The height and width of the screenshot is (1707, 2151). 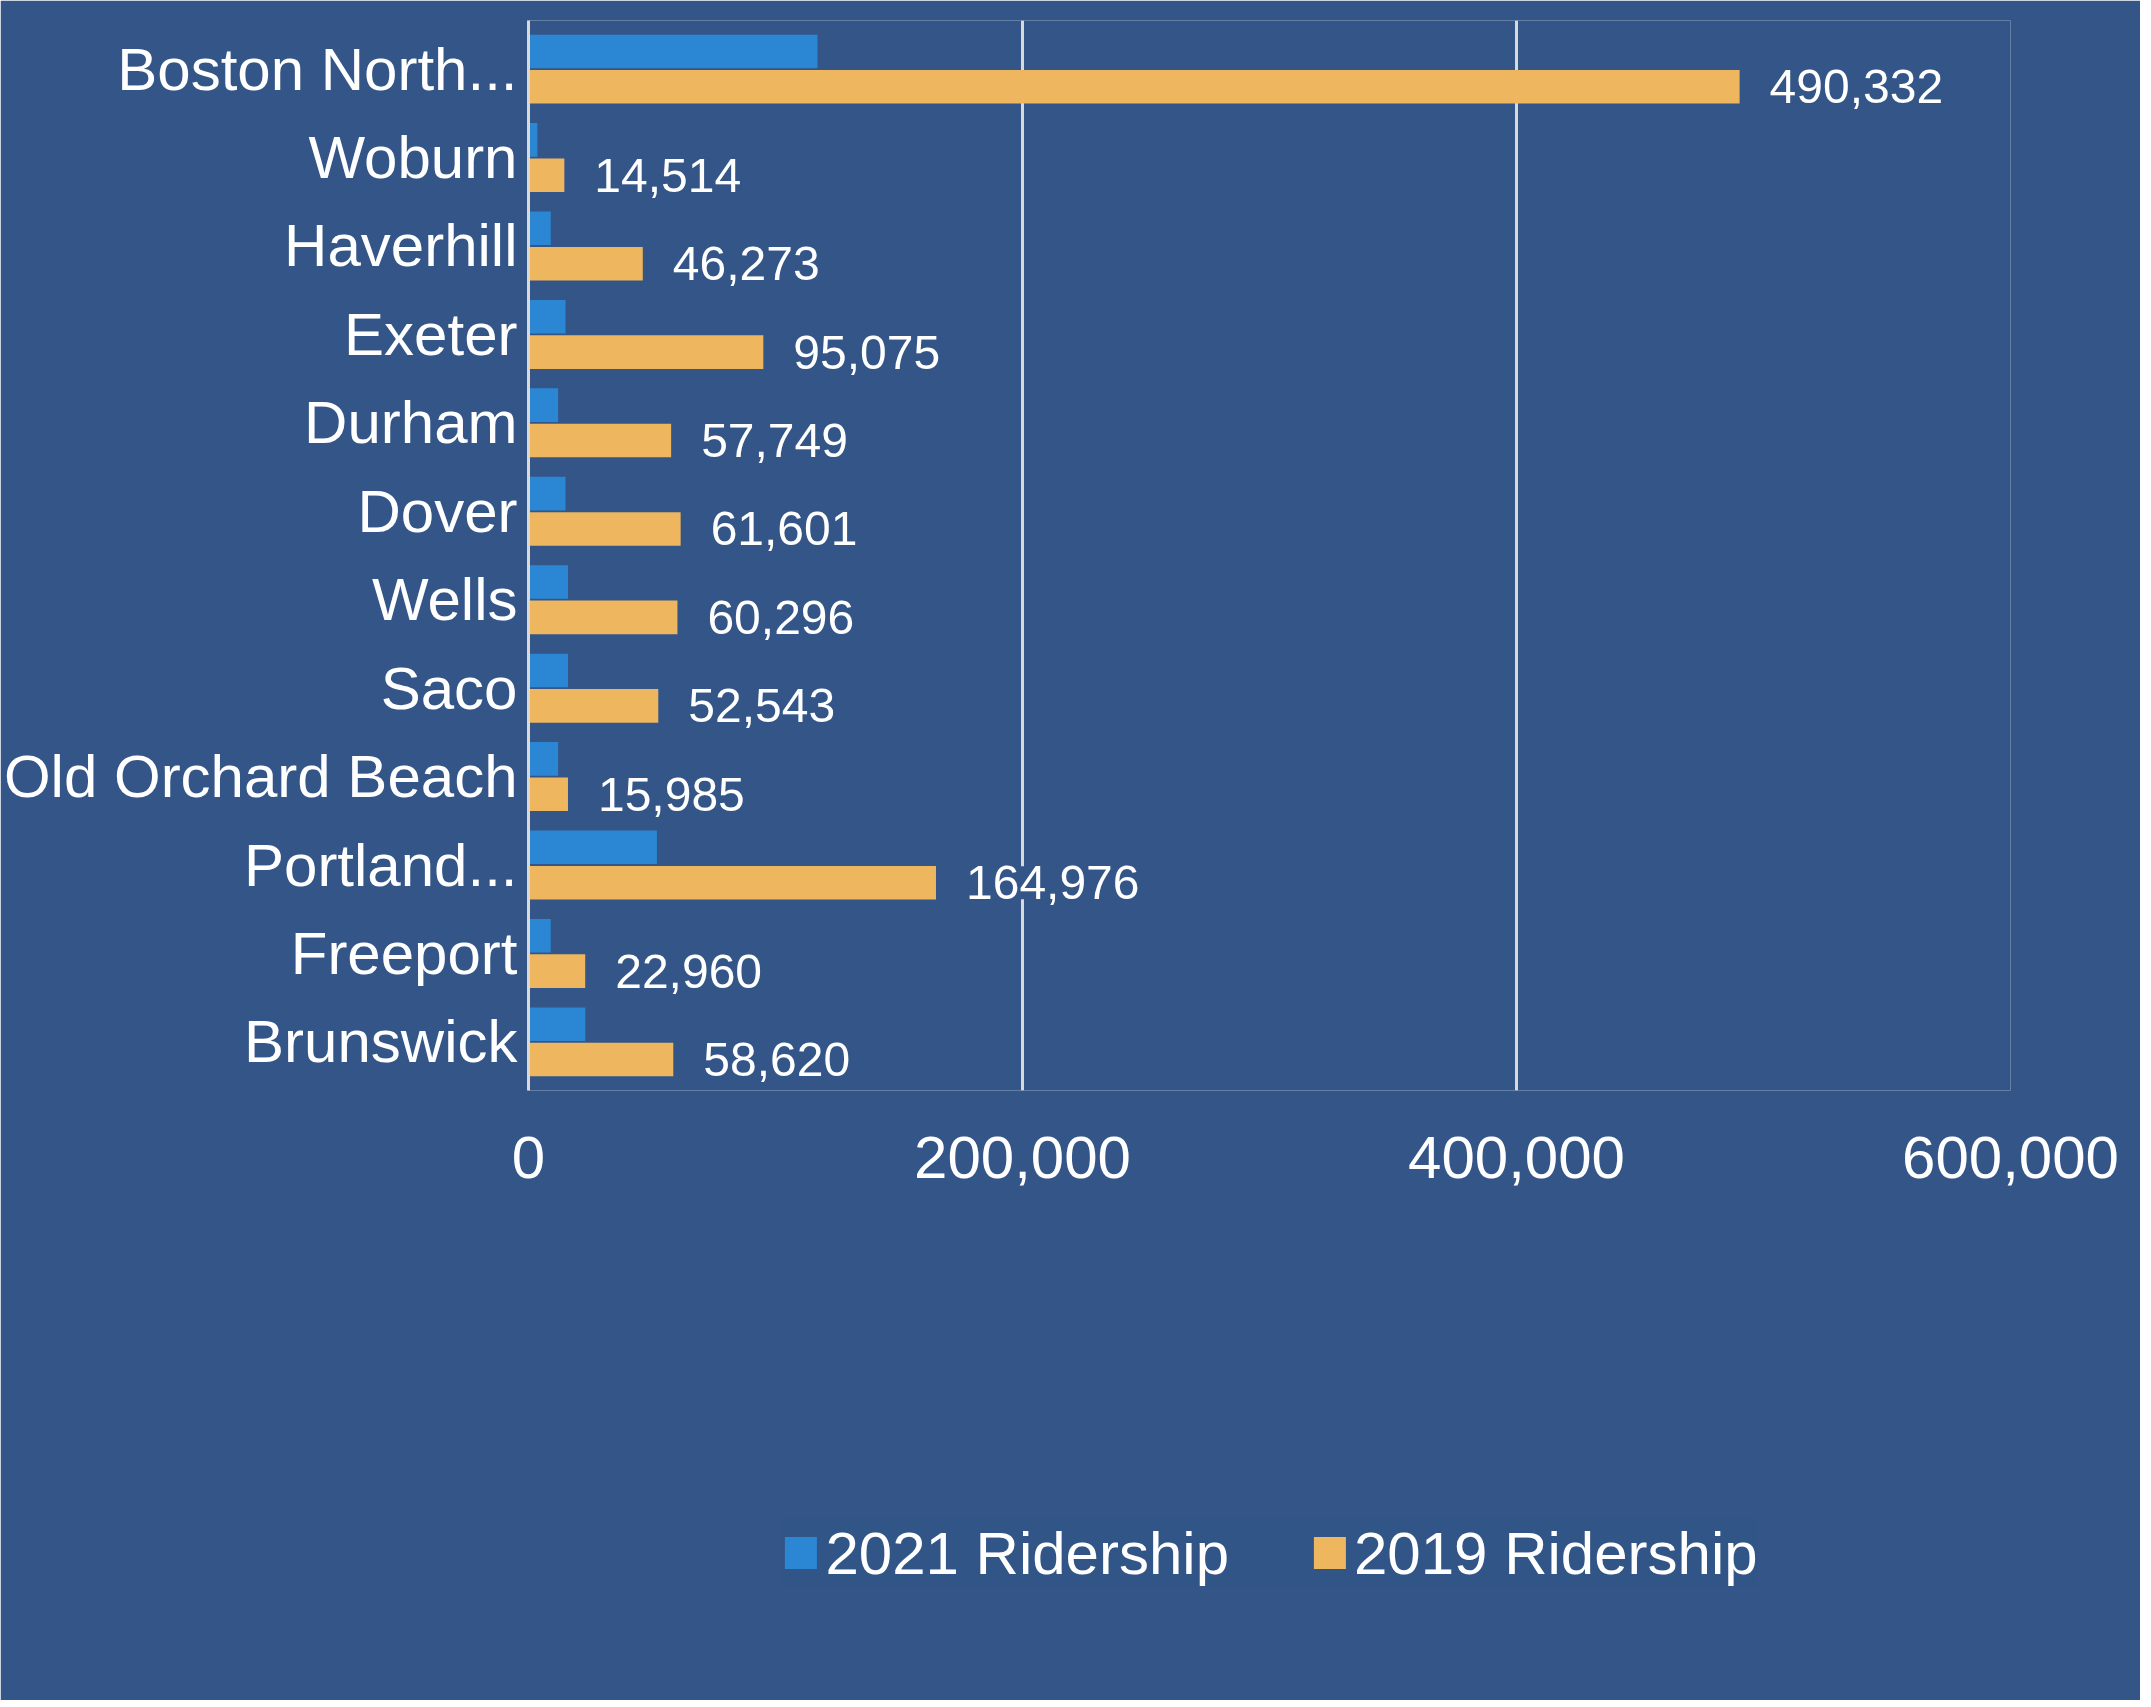 I want to click on y-tick-label: Haverhill, so click(x=401, y=246).